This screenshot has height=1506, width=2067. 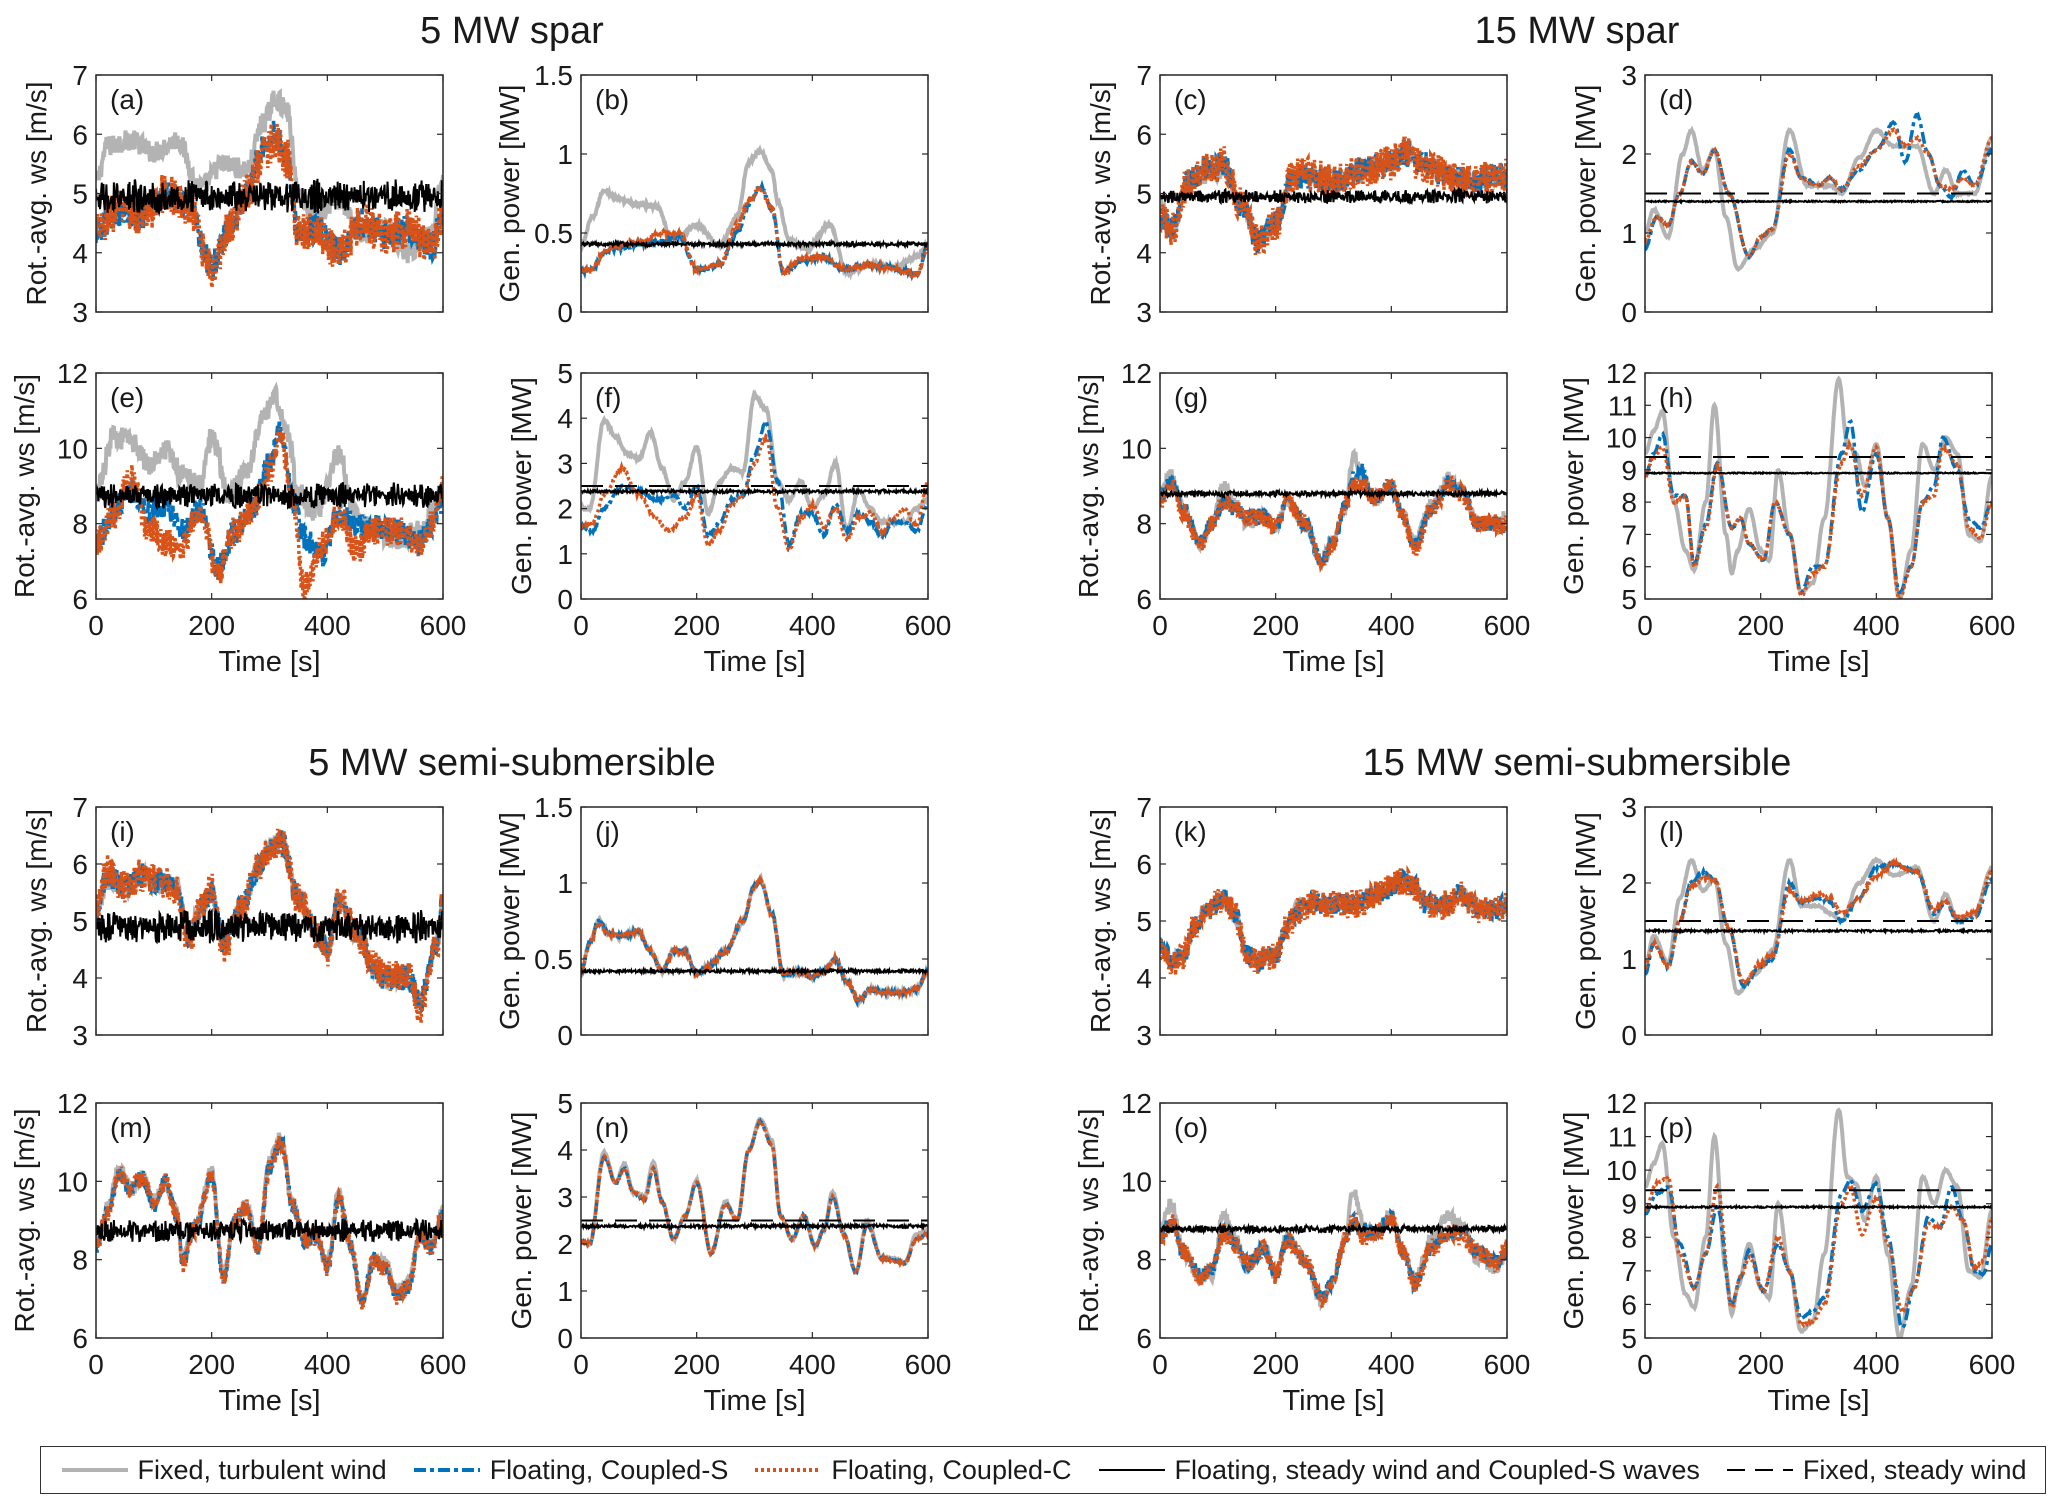 I want to click on panel-label: (p), so click(x=1676, y=1127).